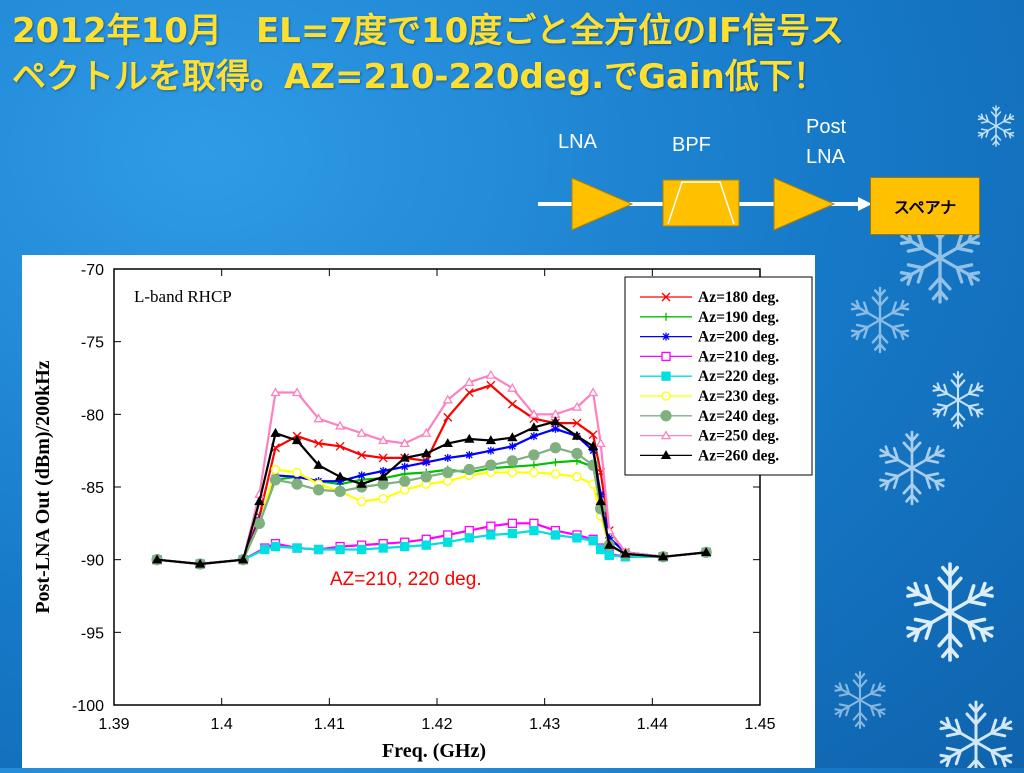 The height and width of the screenshot is (773, 1024). Describe the element at coordinates (92, 415) in the screenshot. I see `y-tick-label: -80` at that location.